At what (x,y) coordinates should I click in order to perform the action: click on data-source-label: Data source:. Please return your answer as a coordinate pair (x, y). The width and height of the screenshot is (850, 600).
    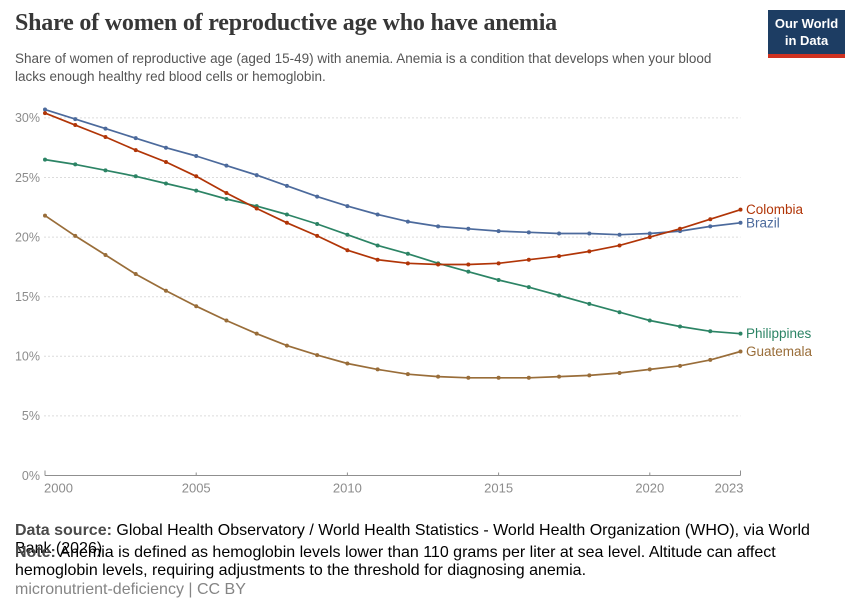
    Looking at the image, I should click on (63, 530).